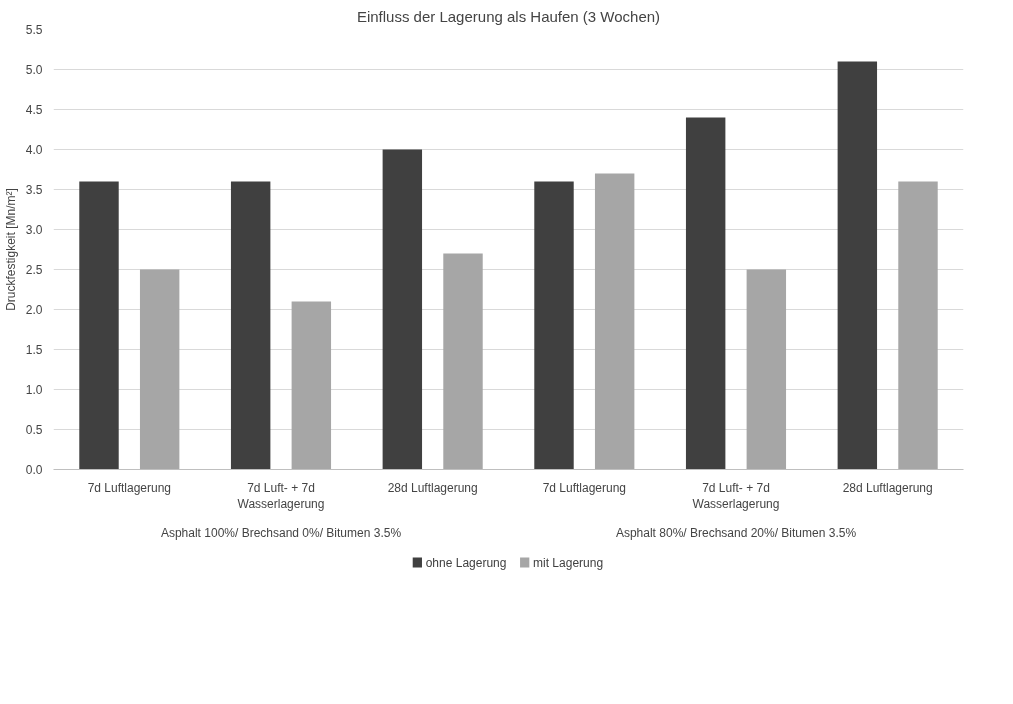 The height and width of the screenshot is (704, 1013). Describe the element at coordinates (34, 270) in the screenshot. I see `y-tick-label: 2.5` at that location.